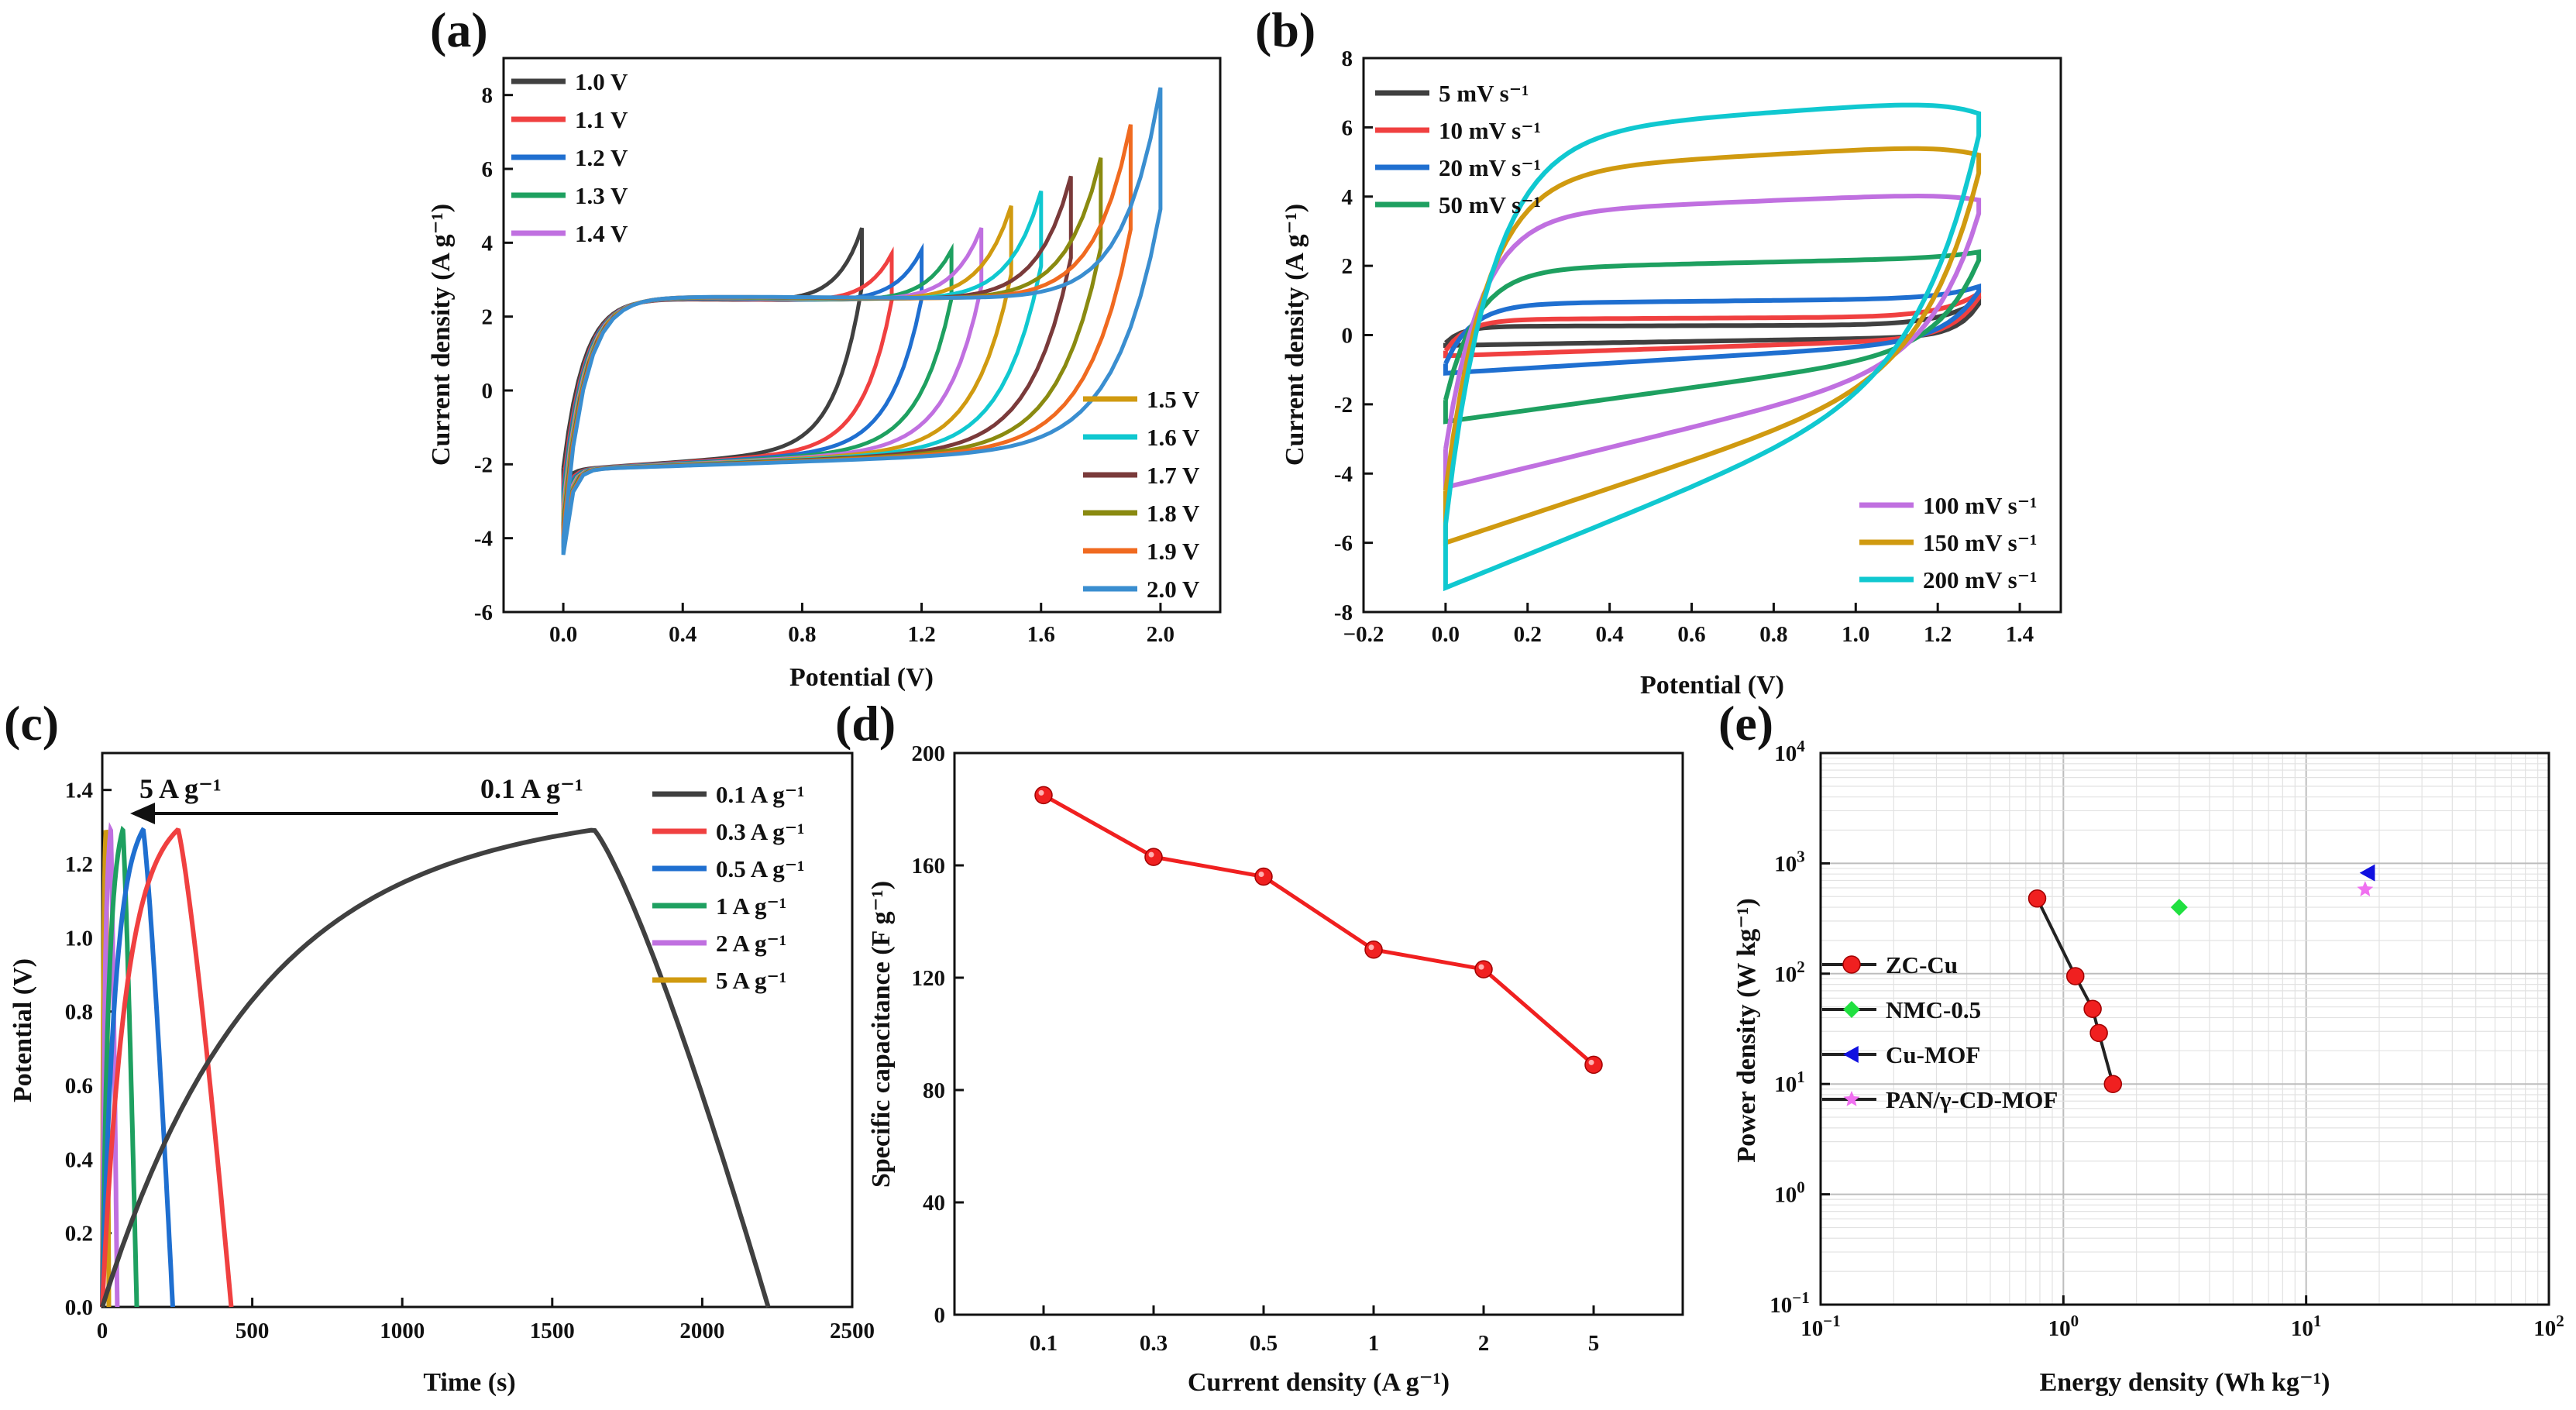 The height and width of the screenshot is (1410, 2576). I want to click on panel-a-legend-label: 1.5 V, so click(1173, 400).